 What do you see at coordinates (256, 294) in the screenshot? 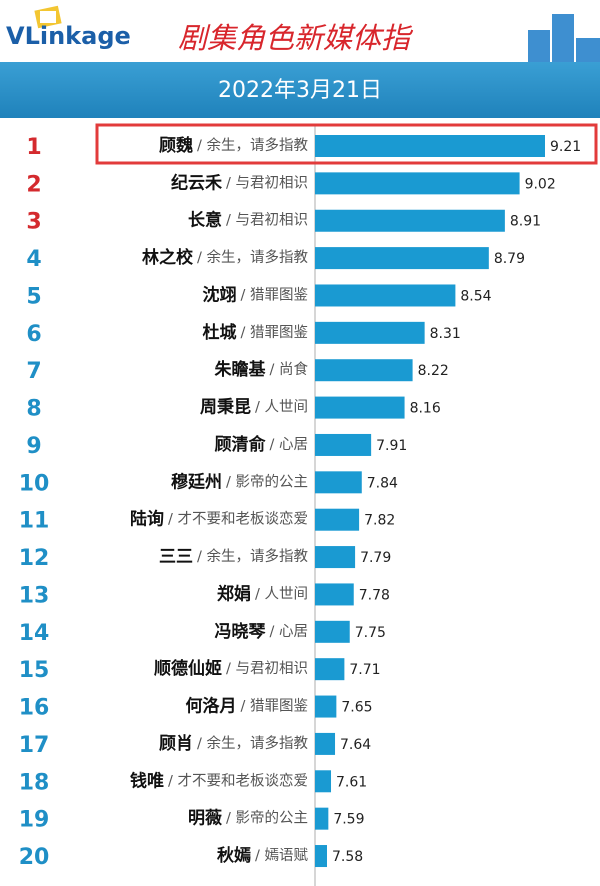
I see `category-label: 沈翊 / 猎罪图鉴` at bounding box center [256, 294].